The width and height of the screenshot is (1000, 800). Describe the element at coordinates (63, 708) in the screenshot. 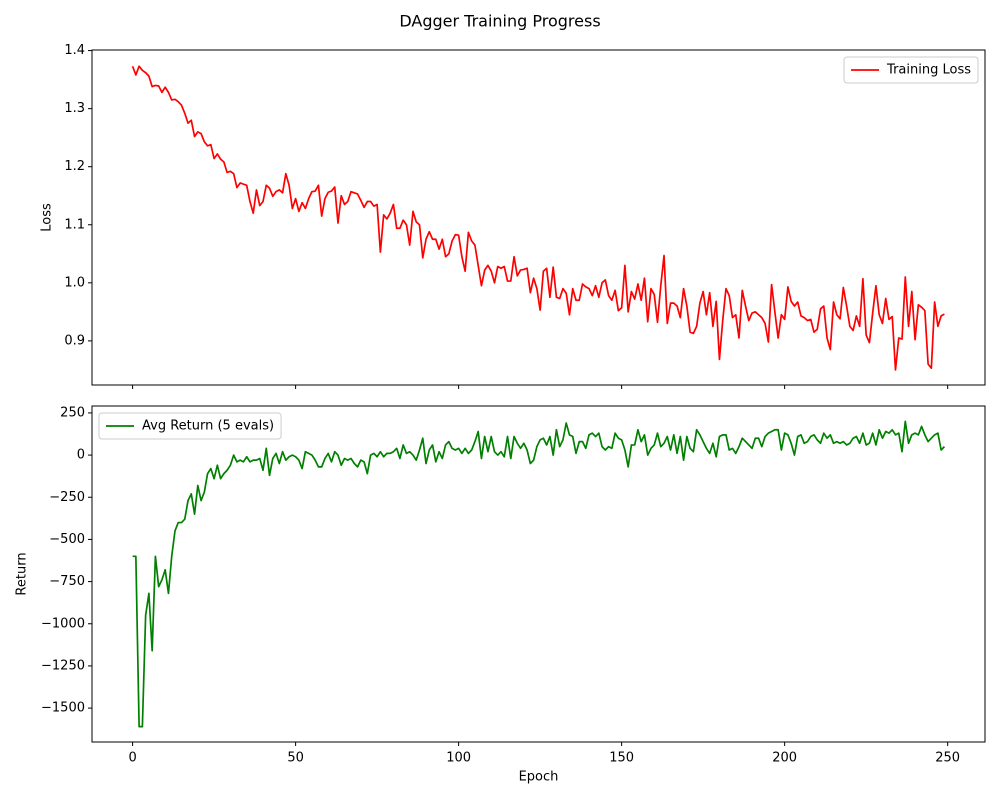

I see `y-tick-label: −1500` at that location.